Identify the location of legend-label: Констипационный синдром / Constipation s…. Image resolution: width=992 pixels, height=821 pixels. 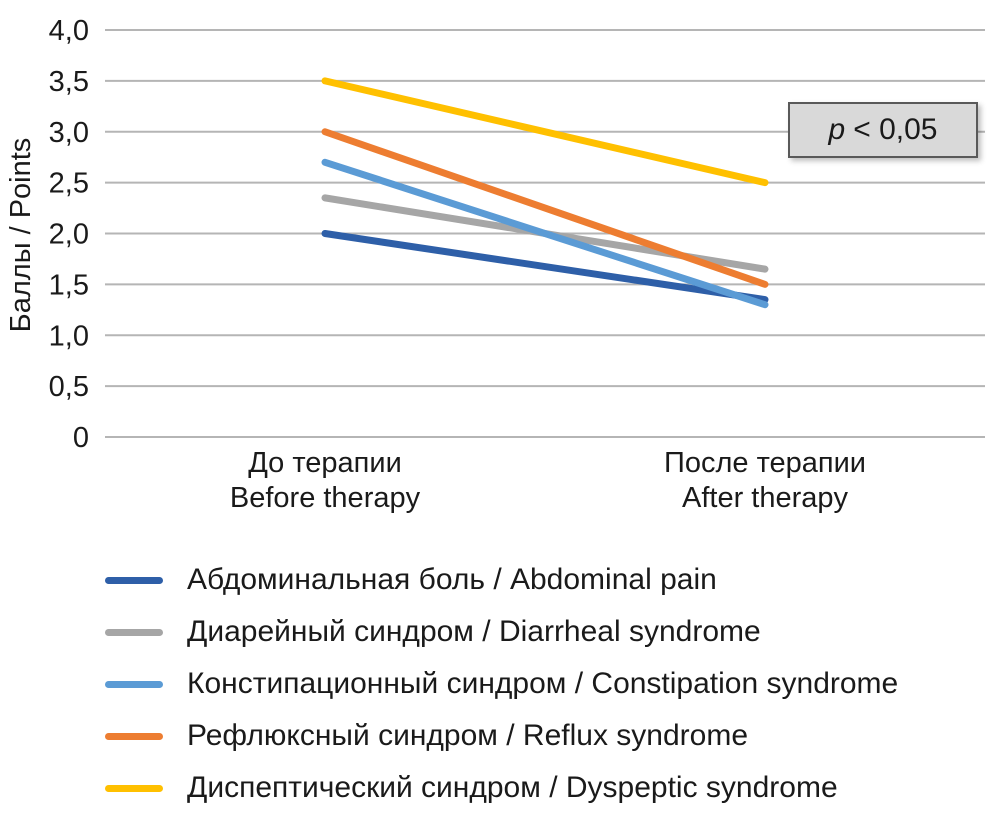
(543, 683).